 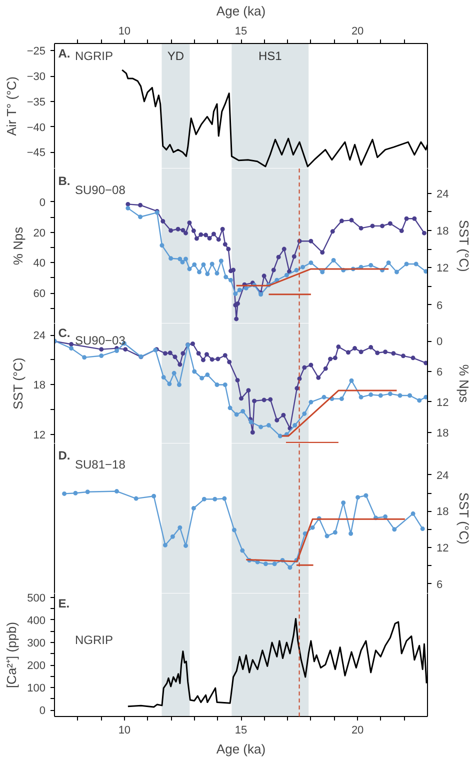 What do you see at coordinates (241, 11) in the screenshot?
I see `x2-axis-title: Age (ka)` at bounding box center [241, 11].